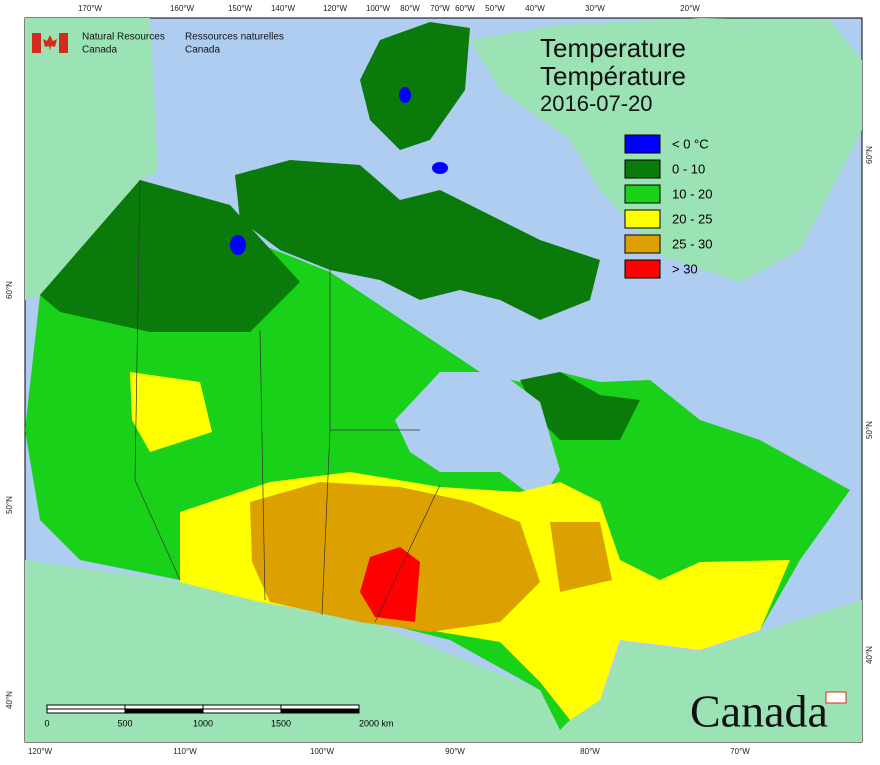 Image resolution: width=880 pixels, height=765 pixels. I want to click on legend-label: < 0 °C, so click(690, 143).